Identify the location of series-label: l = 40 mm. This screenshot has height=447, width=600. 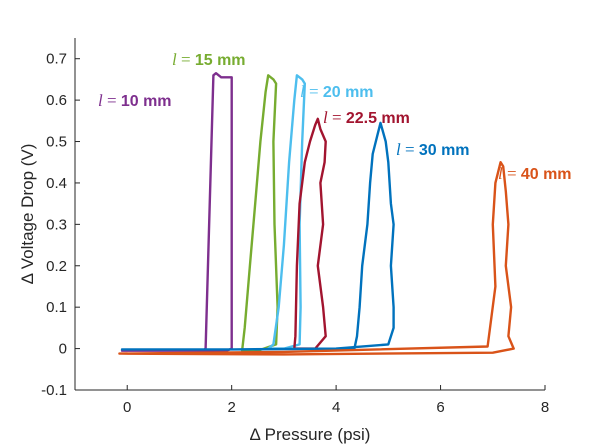
(535, 173).